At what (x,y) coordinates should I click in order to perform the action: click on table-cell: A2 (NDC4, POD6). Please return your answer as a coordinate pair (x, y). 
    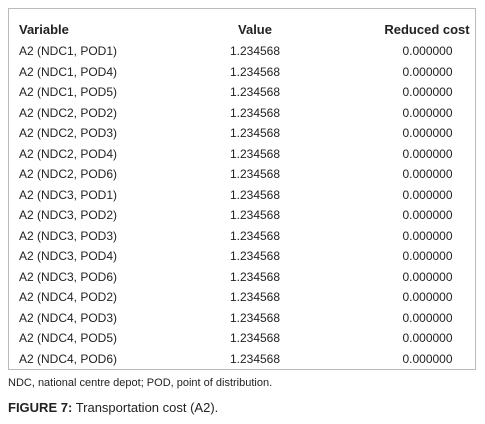
    Looking at the image, I should click on (68, 358).